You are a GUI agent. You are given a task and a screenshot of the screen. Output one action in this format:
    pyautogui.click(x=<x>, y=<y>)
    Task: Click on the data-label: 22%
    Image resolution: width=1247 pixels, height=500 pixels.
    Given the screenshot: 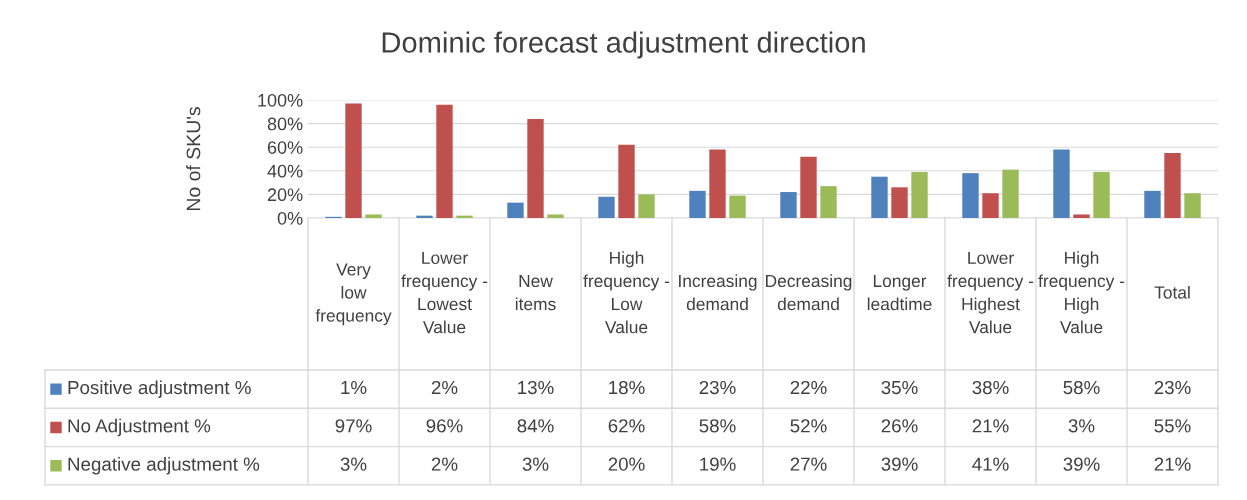 What is the action you would take?
    pyautogui.click(x=808, y=387)
    